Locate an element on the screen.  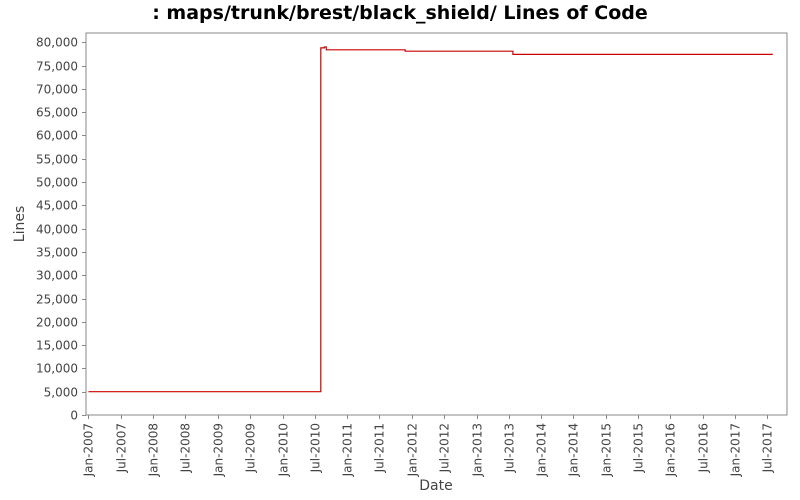
y-tick-label: 50,000 is located at coordinates (57, 183).